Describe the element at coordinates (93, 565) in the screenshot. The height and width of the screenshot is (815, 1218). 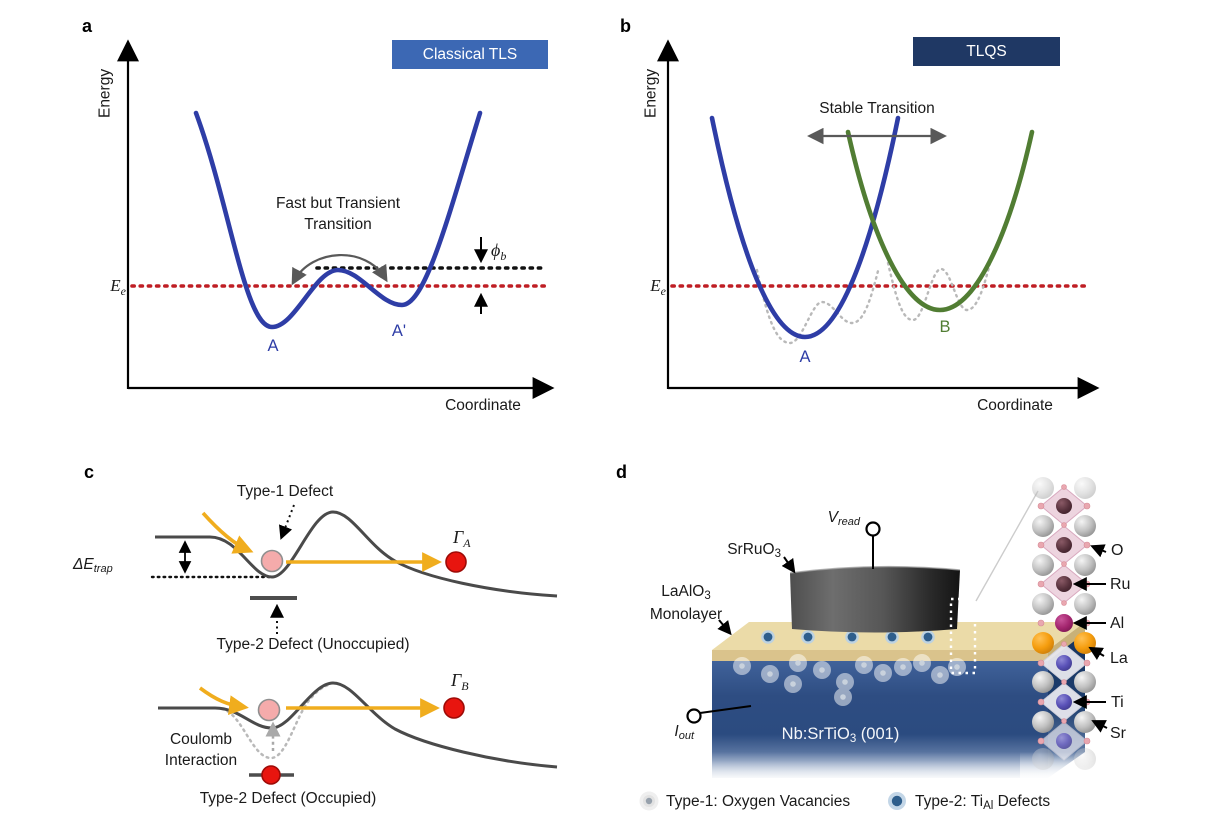
I see `c-trap-energy-label: ΔEtrap` at that location.